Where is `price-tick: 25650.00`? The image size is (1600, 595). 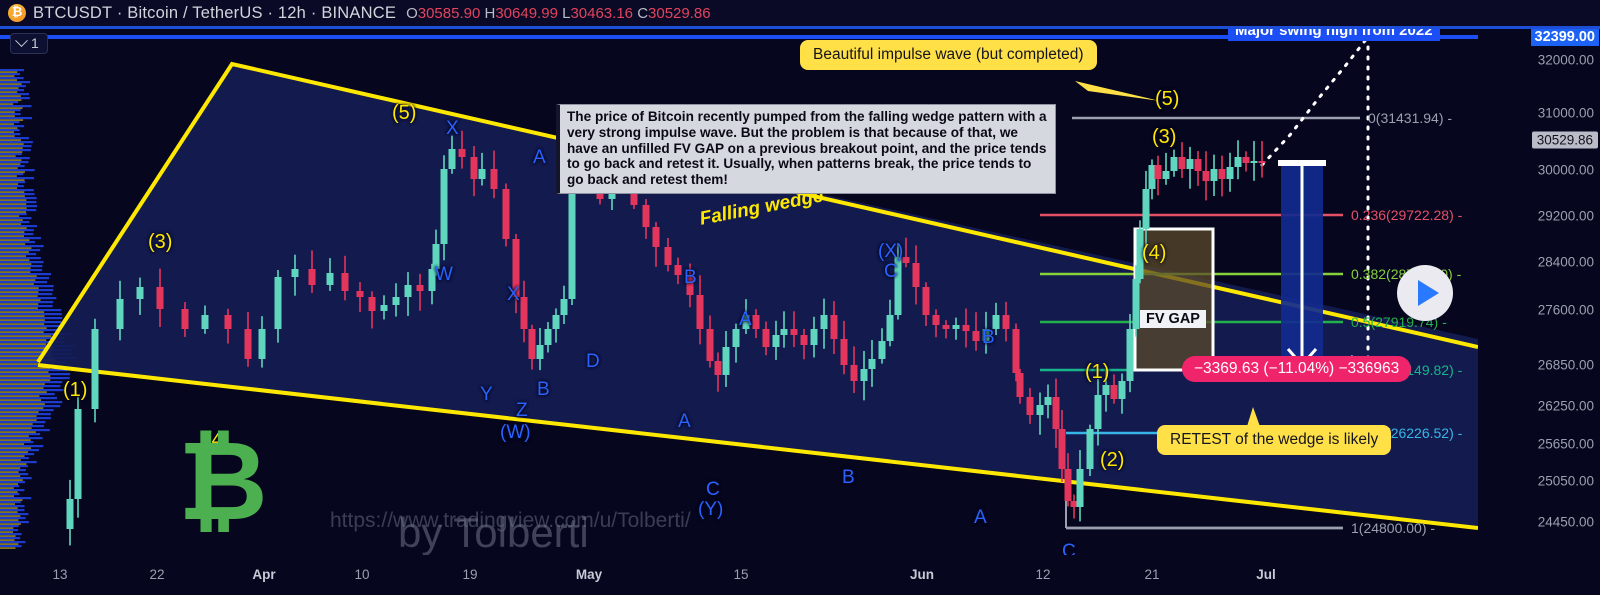 price-tick: 25650.00 is located at coordinates (1565, 444).